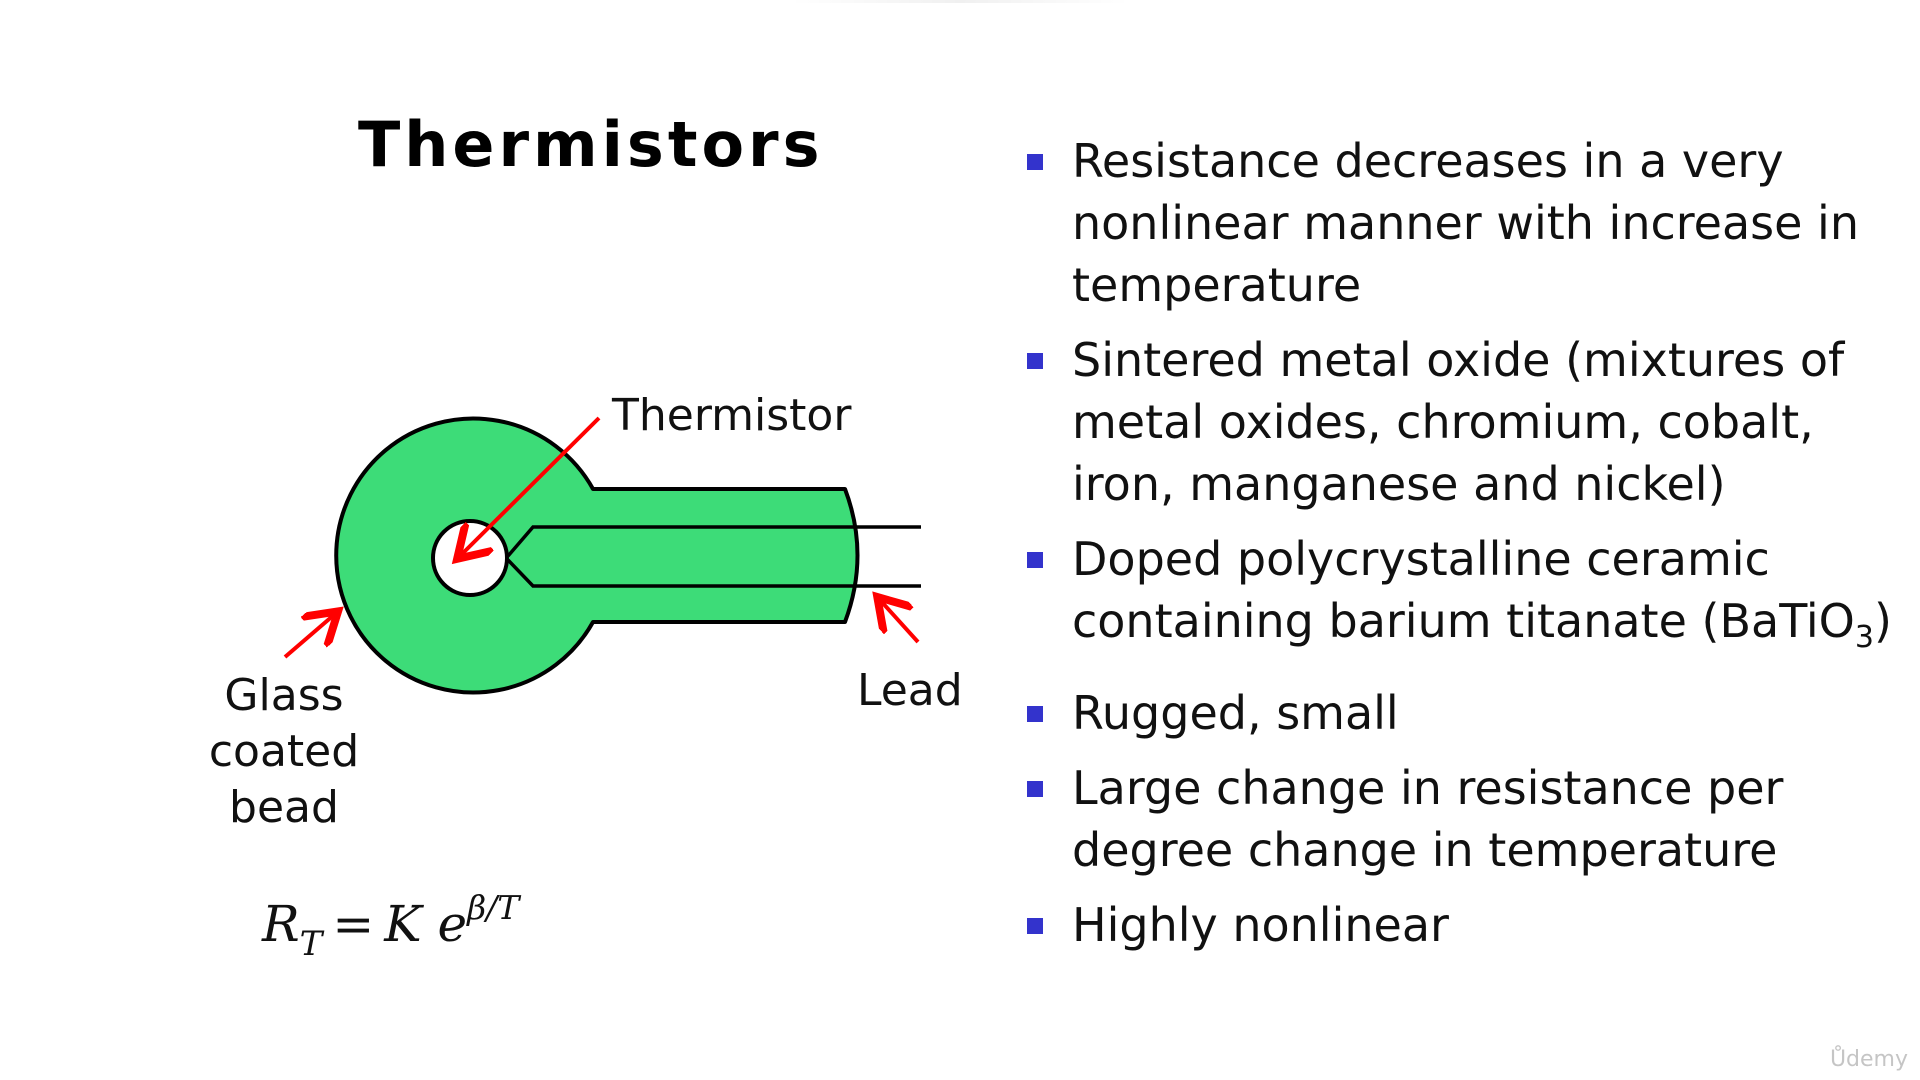 The image size is (1920, 1080). What do you see at coordinates (1460, 713) in the screenshot?
I see `bullet-item: Rugged, small` at bounding box center [1460, 713].